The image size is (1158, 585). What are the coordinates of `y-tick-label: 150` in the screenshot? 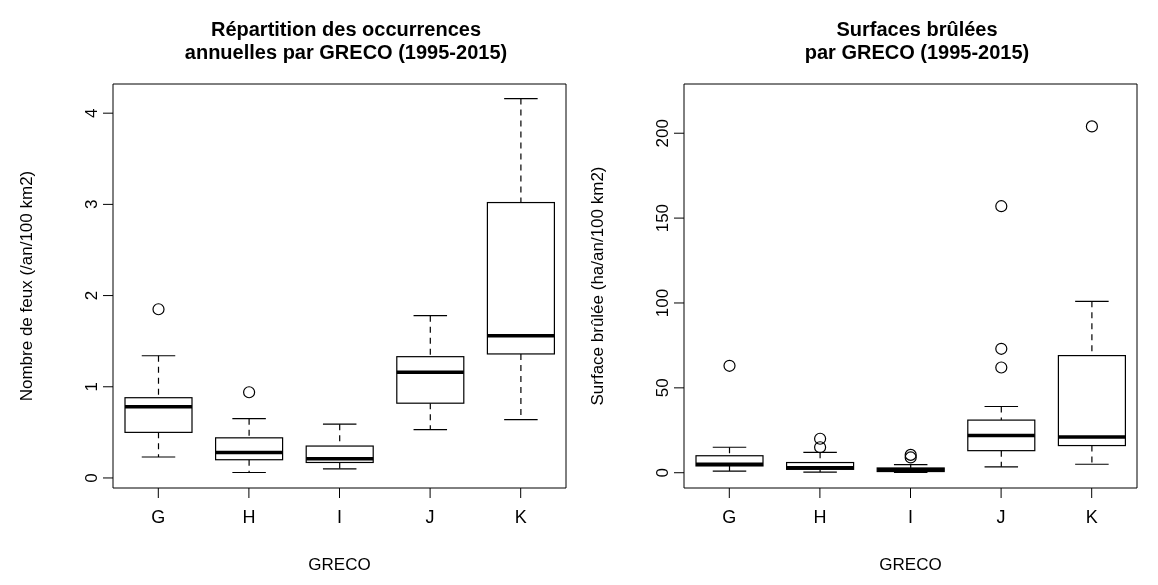 It's located at (662, 218).